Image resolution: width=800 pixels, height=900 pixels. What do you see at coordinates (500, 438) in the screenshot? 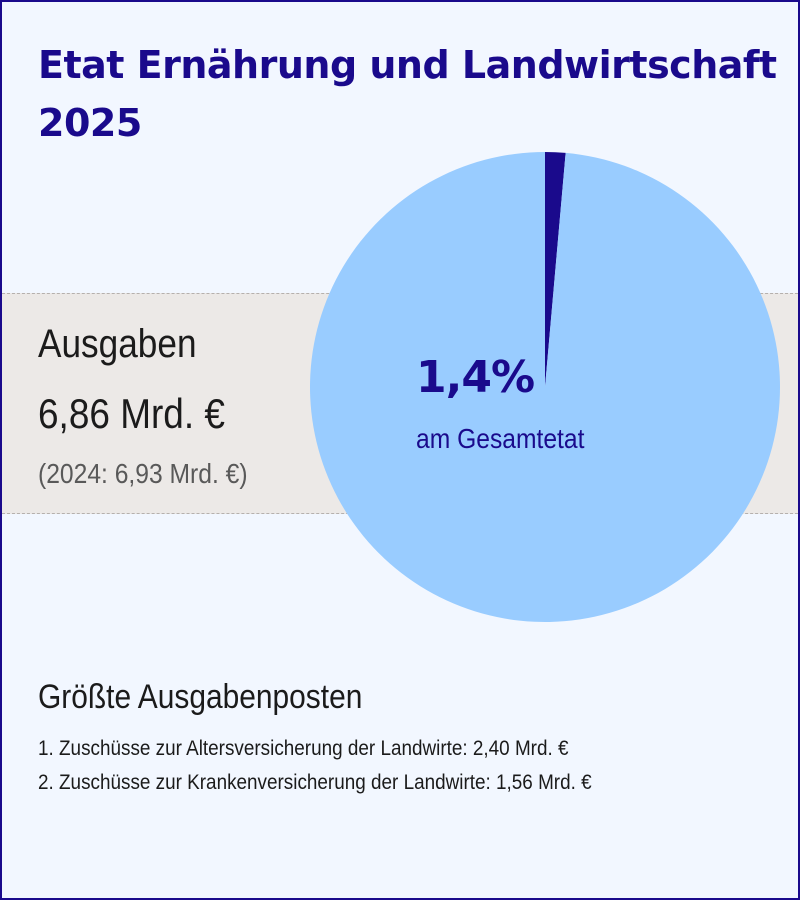
I see `share-label: am Gesamtetat` at bounding box center [500, 438].